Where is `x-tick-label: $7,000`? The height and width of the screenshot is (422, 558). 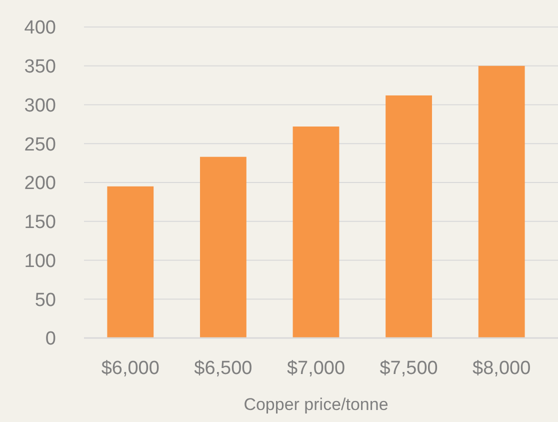
x-tick-label: $7,000 is located at coordinates (316, 368).